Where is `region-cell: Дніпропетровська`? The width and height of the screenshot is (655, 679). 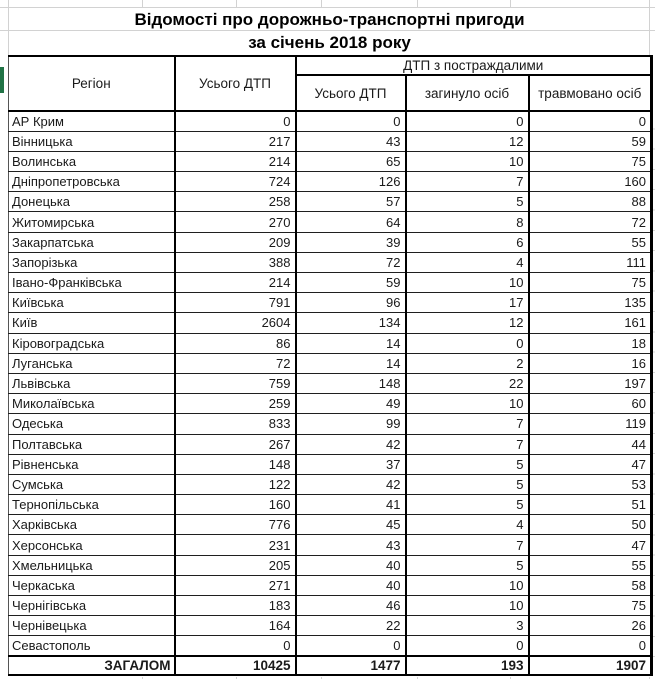 region-cell: Дніпропетровська is located at coordinates (92, 182).